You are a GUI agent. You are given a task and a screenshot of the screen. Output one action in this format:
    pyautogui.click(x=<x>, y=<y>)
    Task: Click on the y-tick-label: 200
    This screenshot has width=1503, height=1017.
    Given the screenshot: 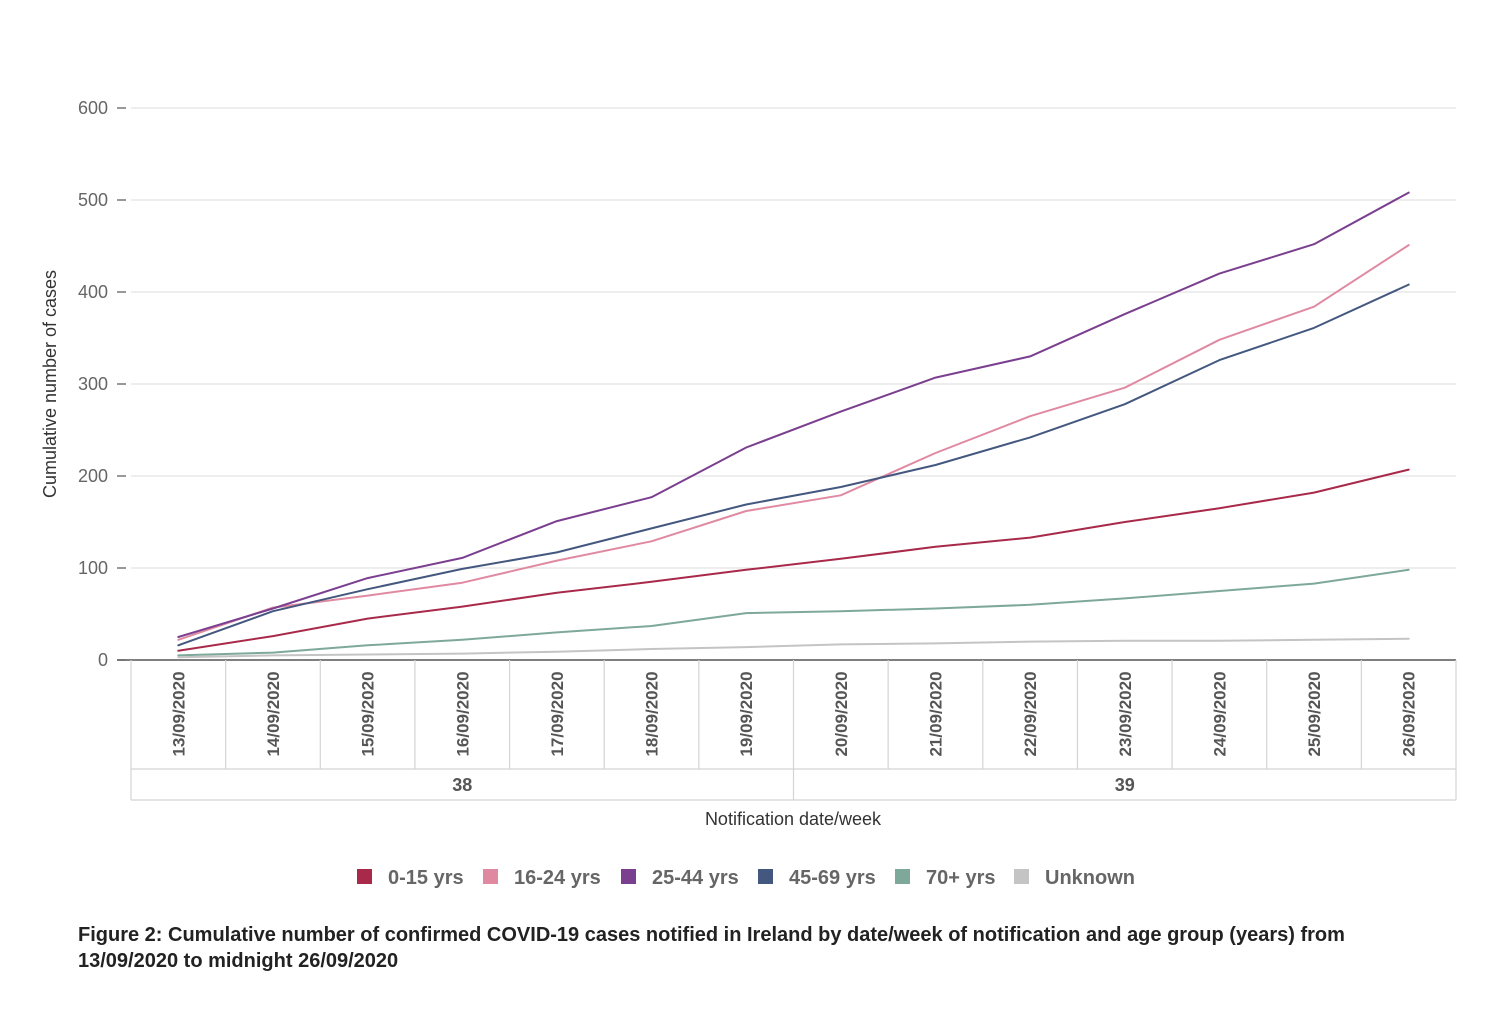 What is the action you would take?
    pyautogui.click(x=93, y=476)
    